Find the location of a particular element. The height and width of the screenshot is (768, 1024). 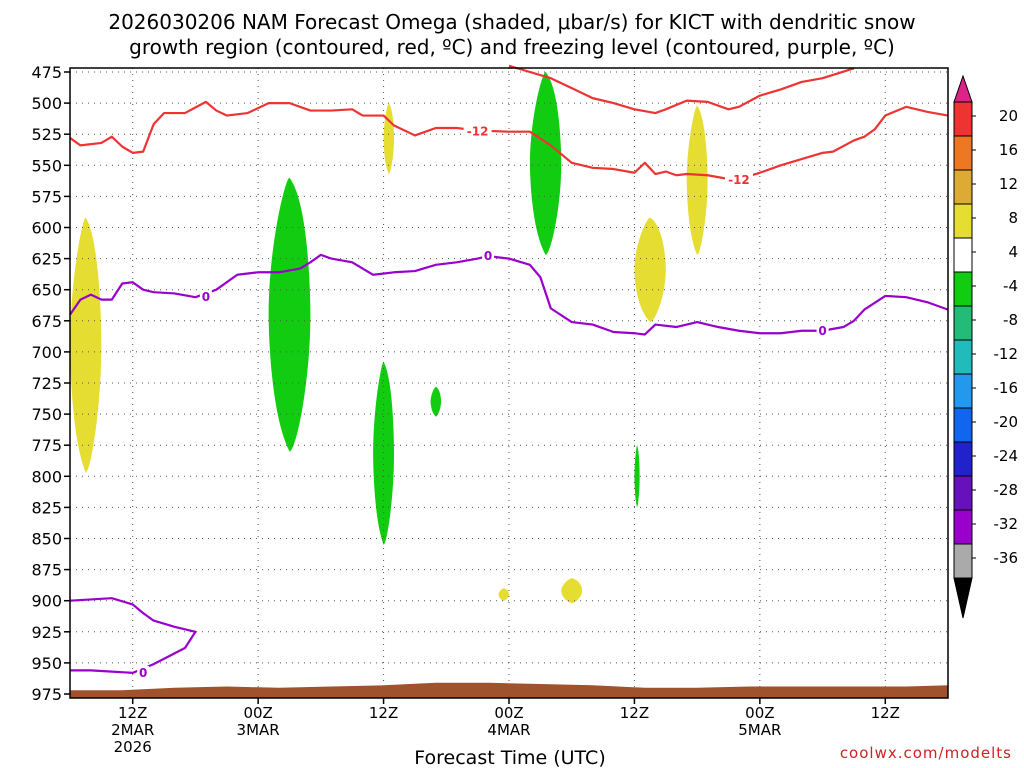

x-tick-label: 5MAR is located at coordinates (759, 730).